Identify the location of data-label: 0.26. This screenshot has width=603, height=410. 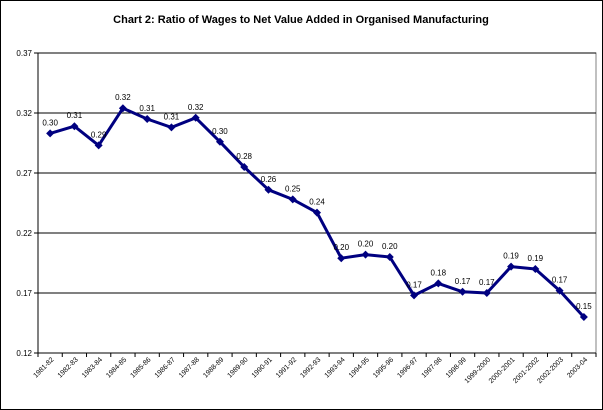
(269, 179).